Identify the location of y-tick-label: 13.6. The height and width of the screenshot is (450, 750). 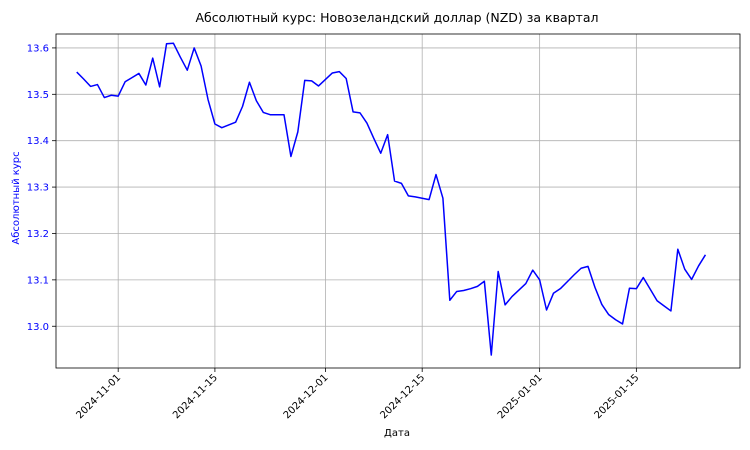
(38, 48).